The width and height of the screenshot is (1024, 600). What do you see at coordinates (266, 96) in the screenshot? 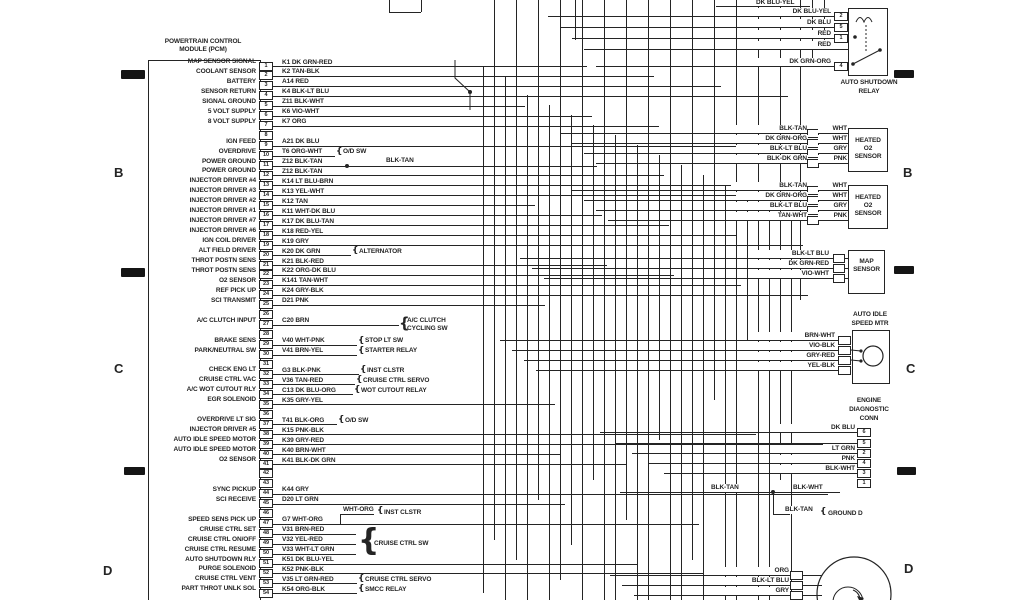
I see `pin-number-box: 4` at bounding box center [266, 96].